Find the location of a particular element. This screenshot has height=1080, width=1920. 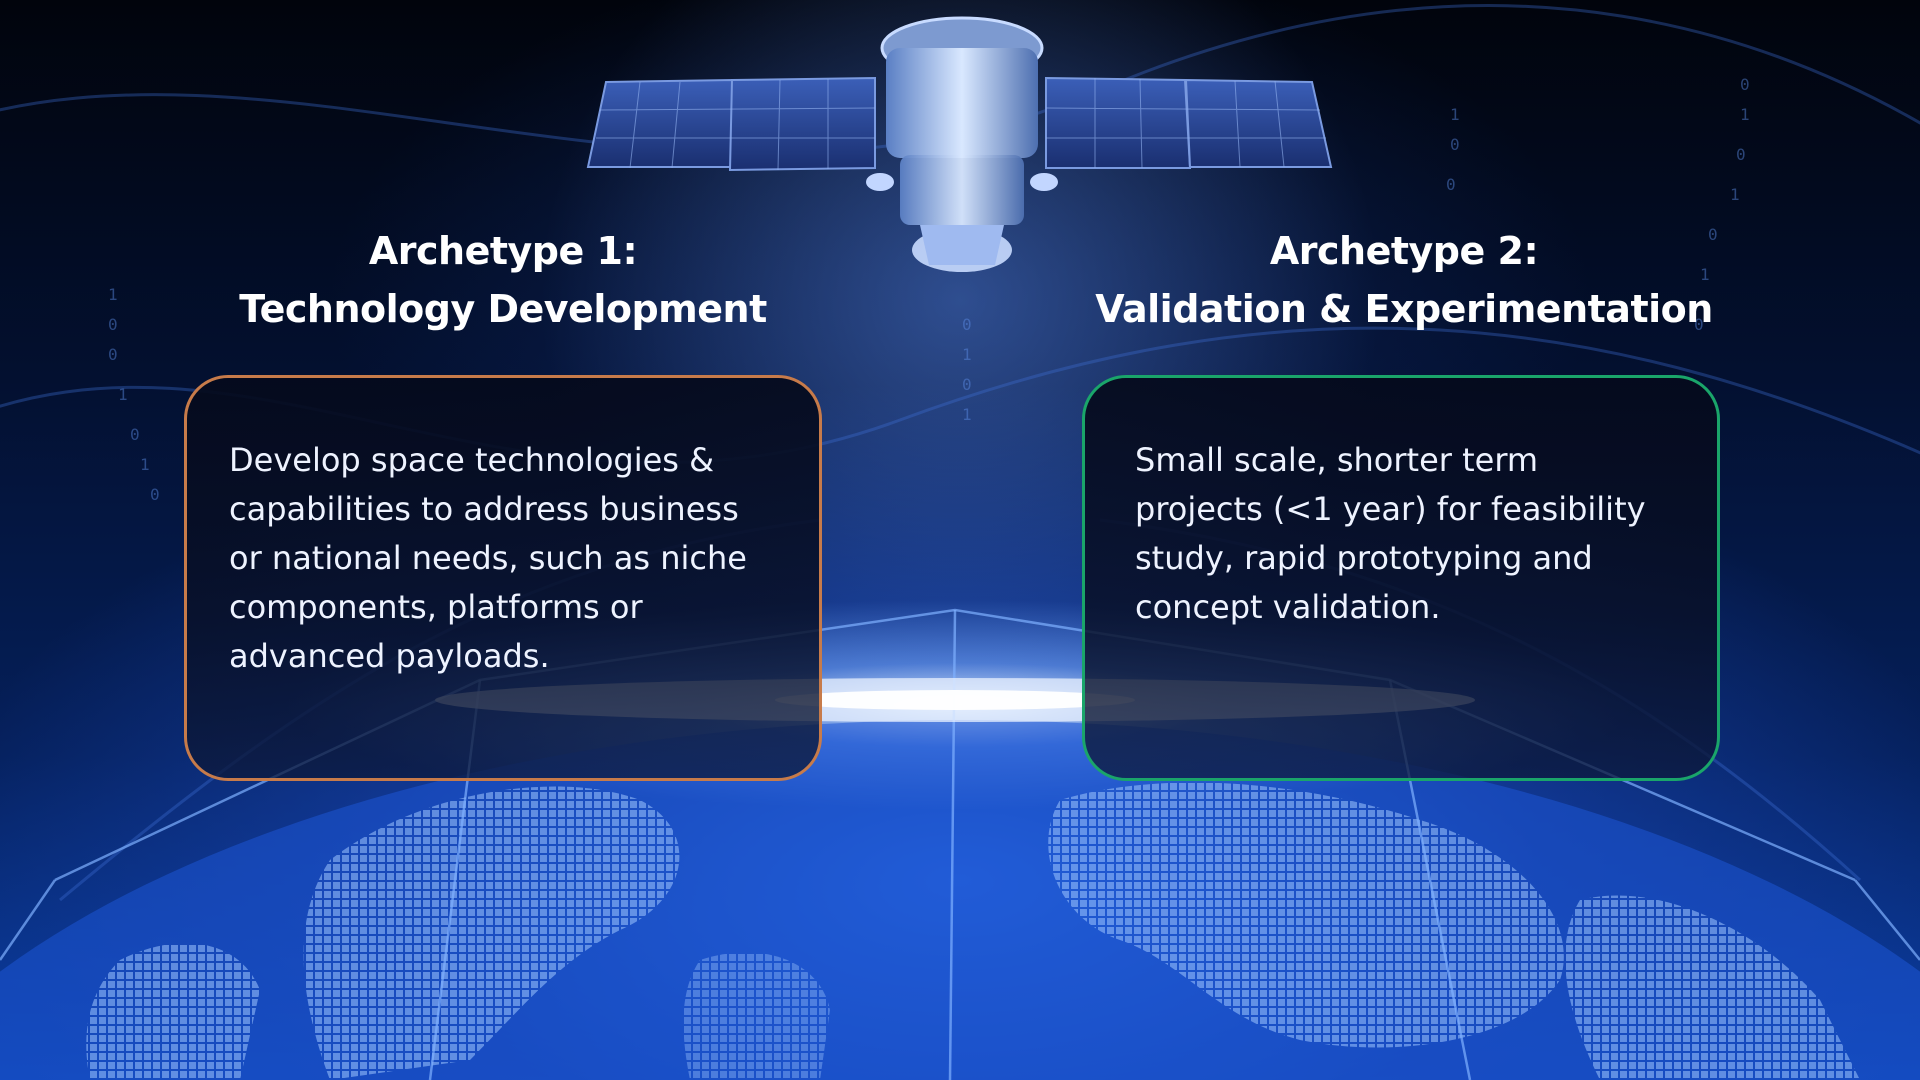

archetype-2-title: Archetype 2: is located at coordinates (1404, 251).